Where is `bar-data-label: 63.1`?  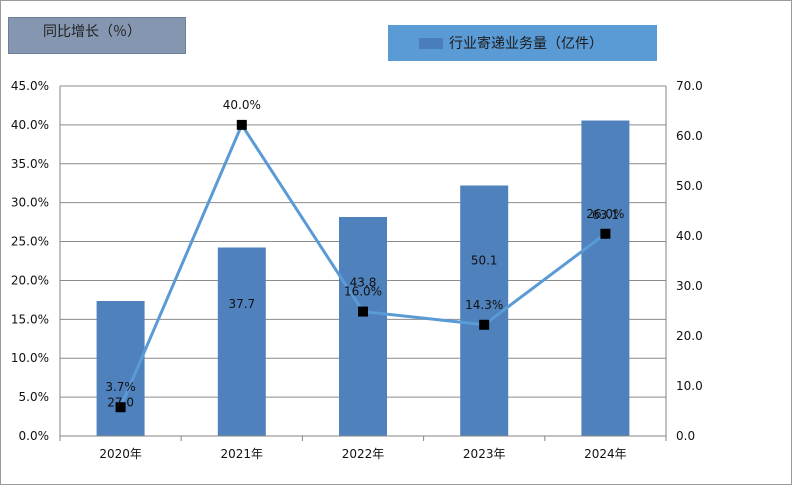 bar-data-label: 63.1 is located at coordinates (605, 215).